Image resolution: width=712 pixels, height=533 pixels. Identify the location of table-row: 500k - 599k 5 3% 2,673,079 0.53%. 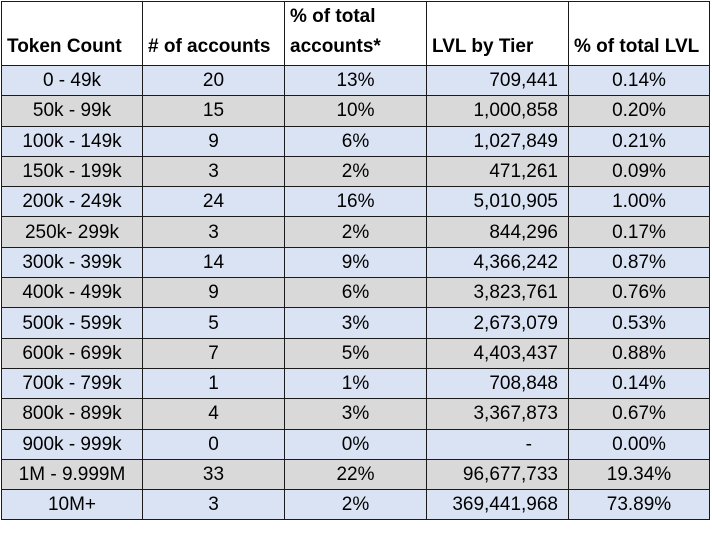
(355, 323).